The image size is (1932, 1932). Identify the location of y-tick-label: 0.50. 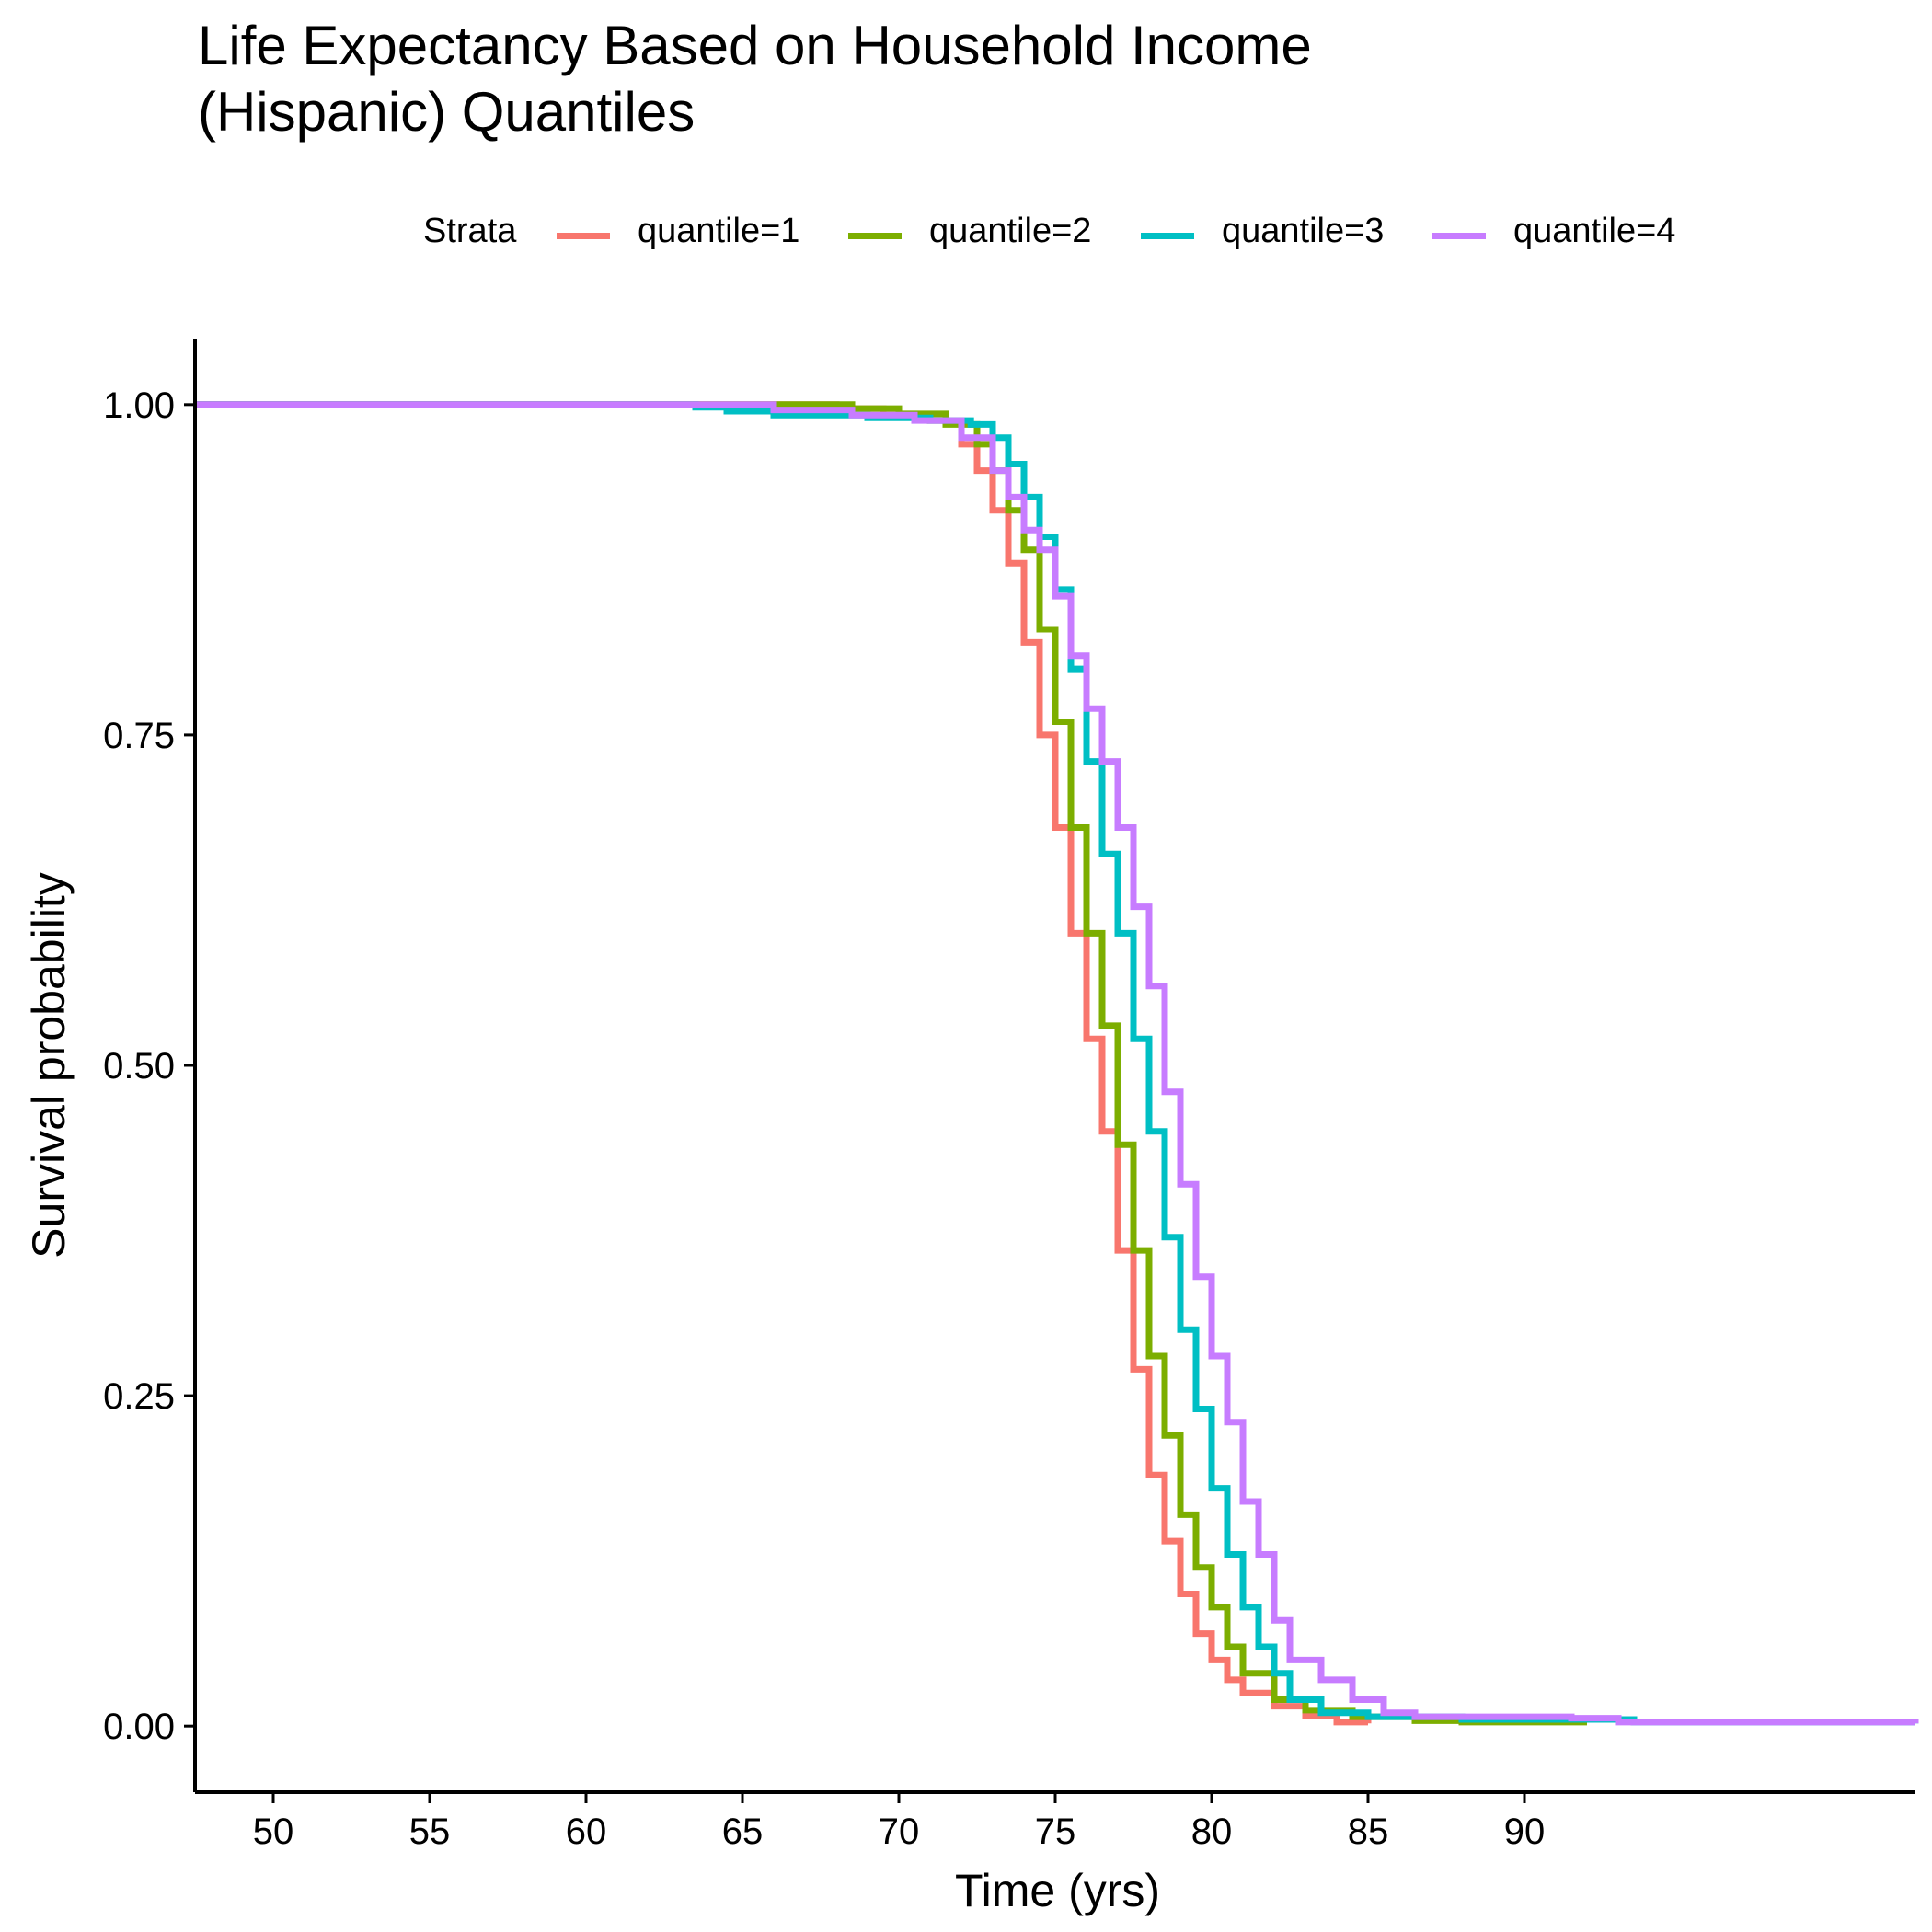
(139, 1066).